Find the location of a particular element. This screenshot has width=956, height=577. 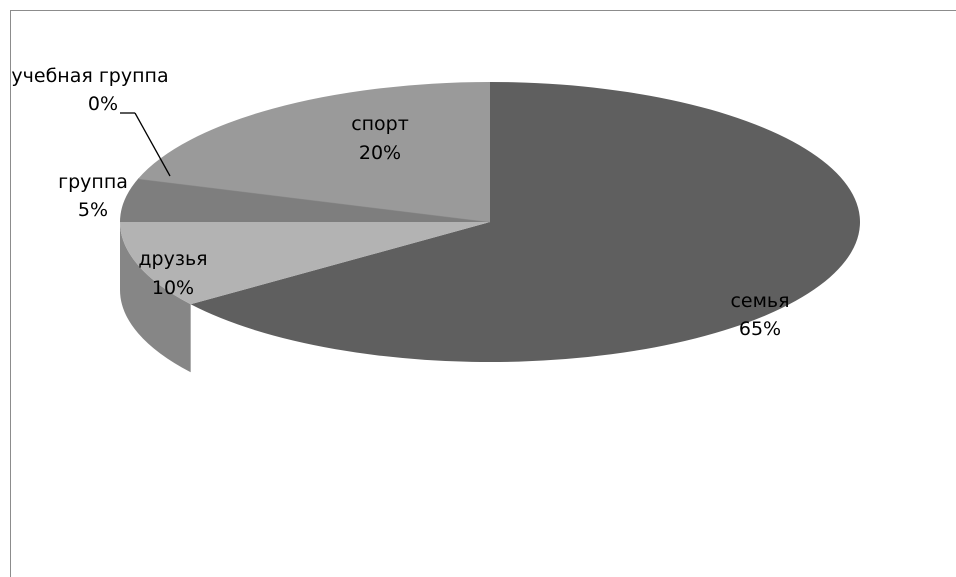

slice-label-friends: друзья is located at coordinates (172, 259).